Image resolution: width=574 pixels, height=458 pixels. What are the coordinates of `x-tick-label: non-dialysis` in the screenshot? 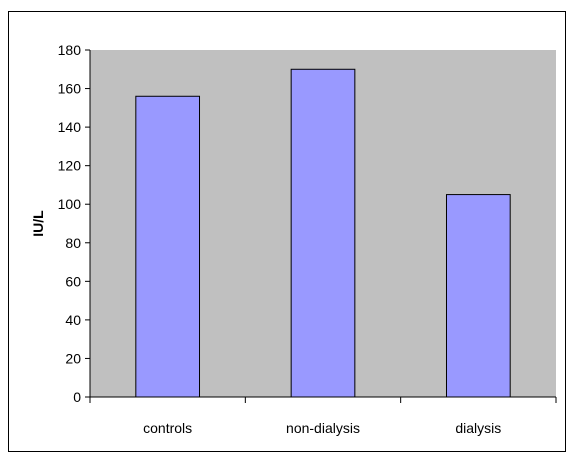 It's located at (323, 428).